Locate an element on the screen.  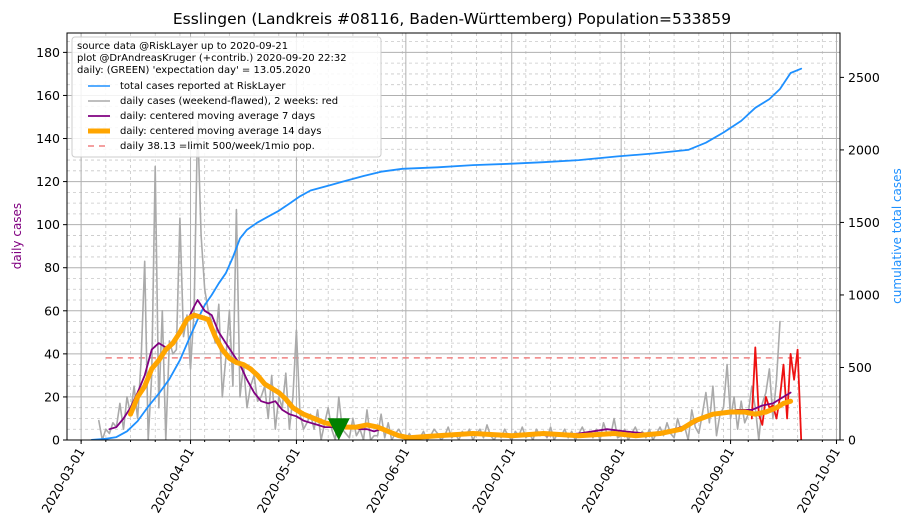
y-axis-label-left: daily cases is located at coordinates (17, 236).